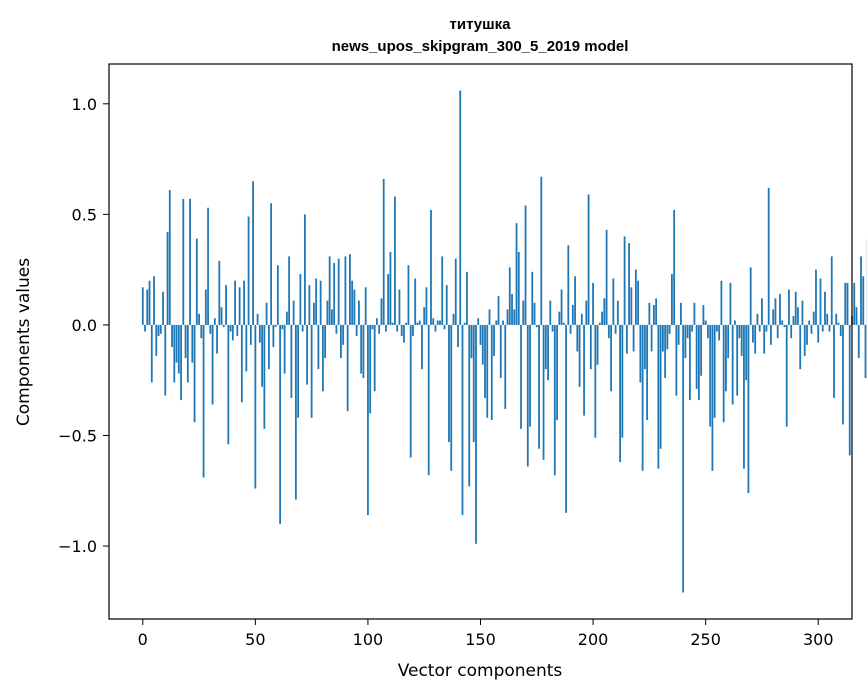 Image resolution: width=867 pixels, height=696 pixels. I want to click on x-axis-ticks: 0 50 100 150 200 250 300, so click(486, 634).